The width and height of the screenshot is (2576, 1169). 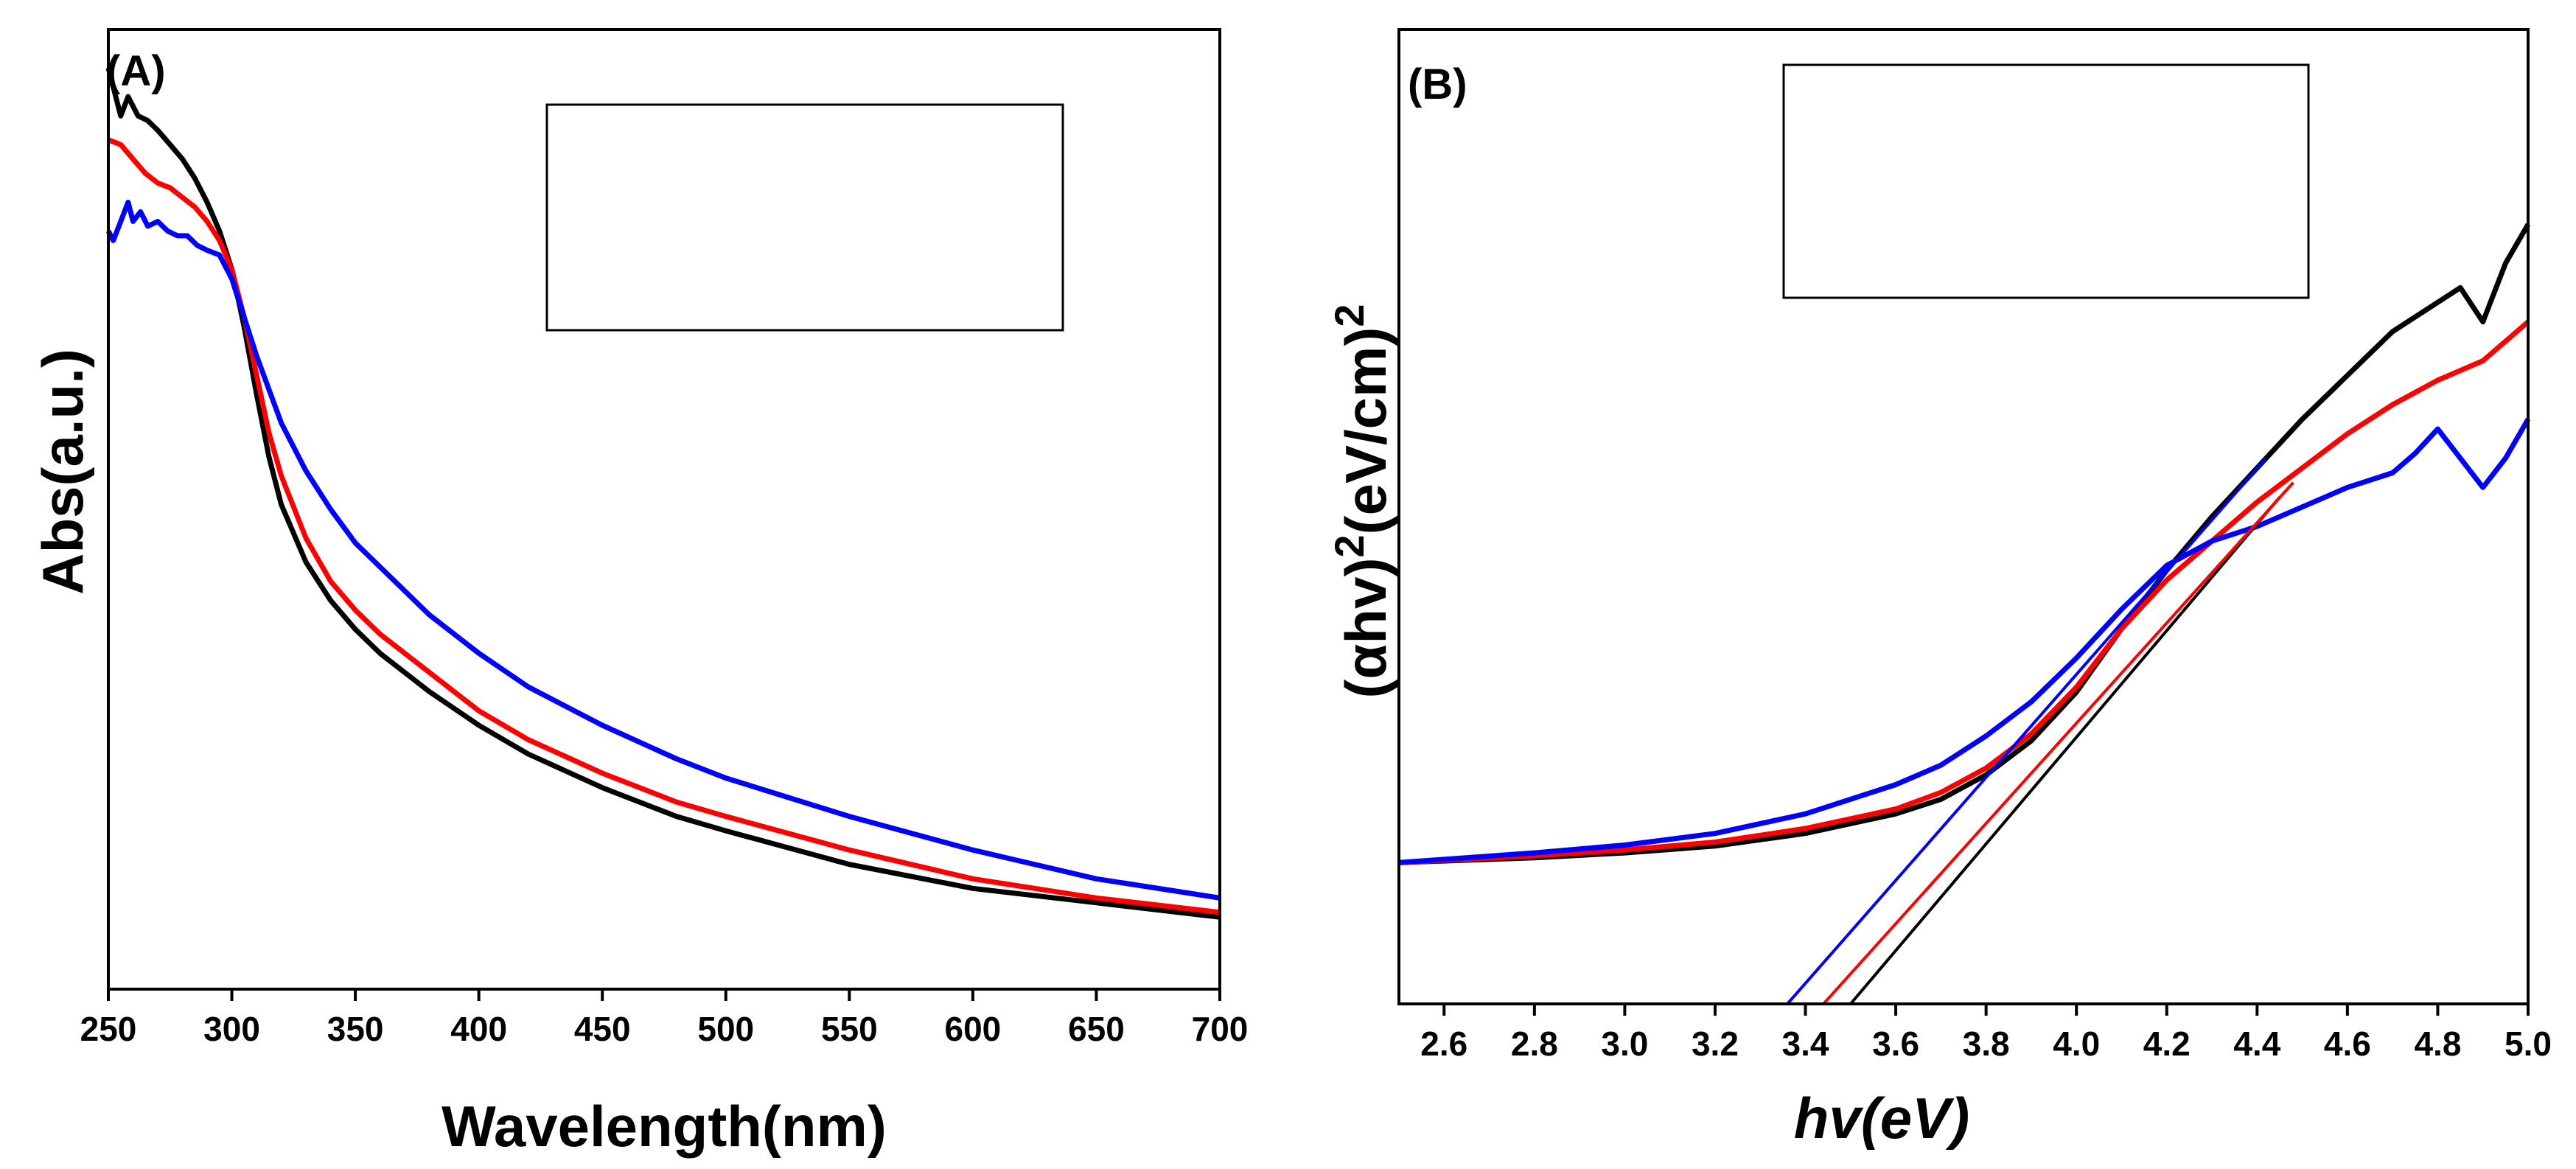 I want to click on panel-a-x-tick-label: 550, so click(x=849, y=1029).